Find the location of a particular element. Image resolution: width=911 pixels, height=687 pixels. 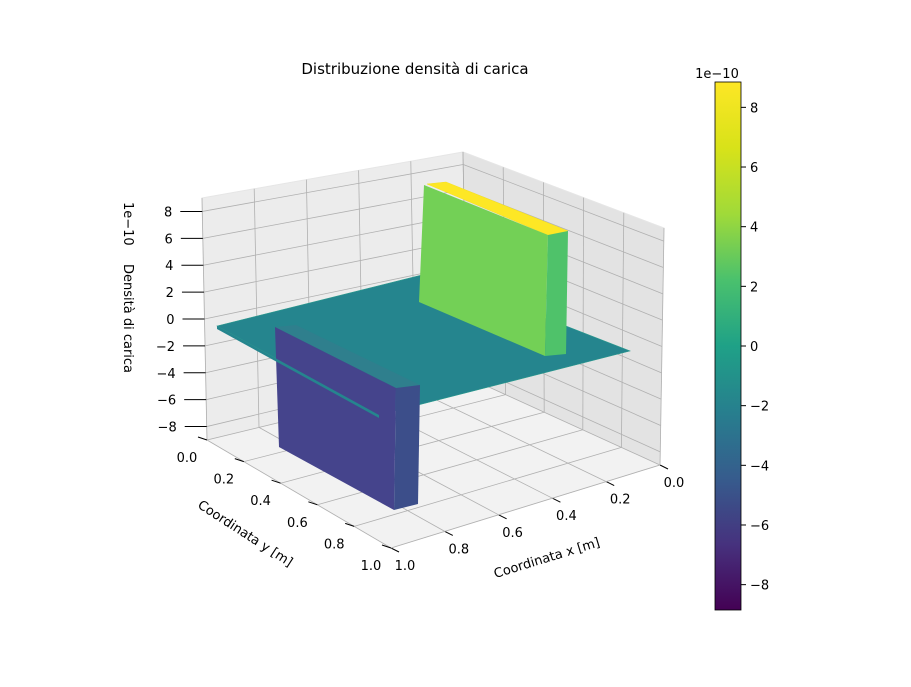

colorbar-tick-label: 2 is located at coordinates (754, 287).